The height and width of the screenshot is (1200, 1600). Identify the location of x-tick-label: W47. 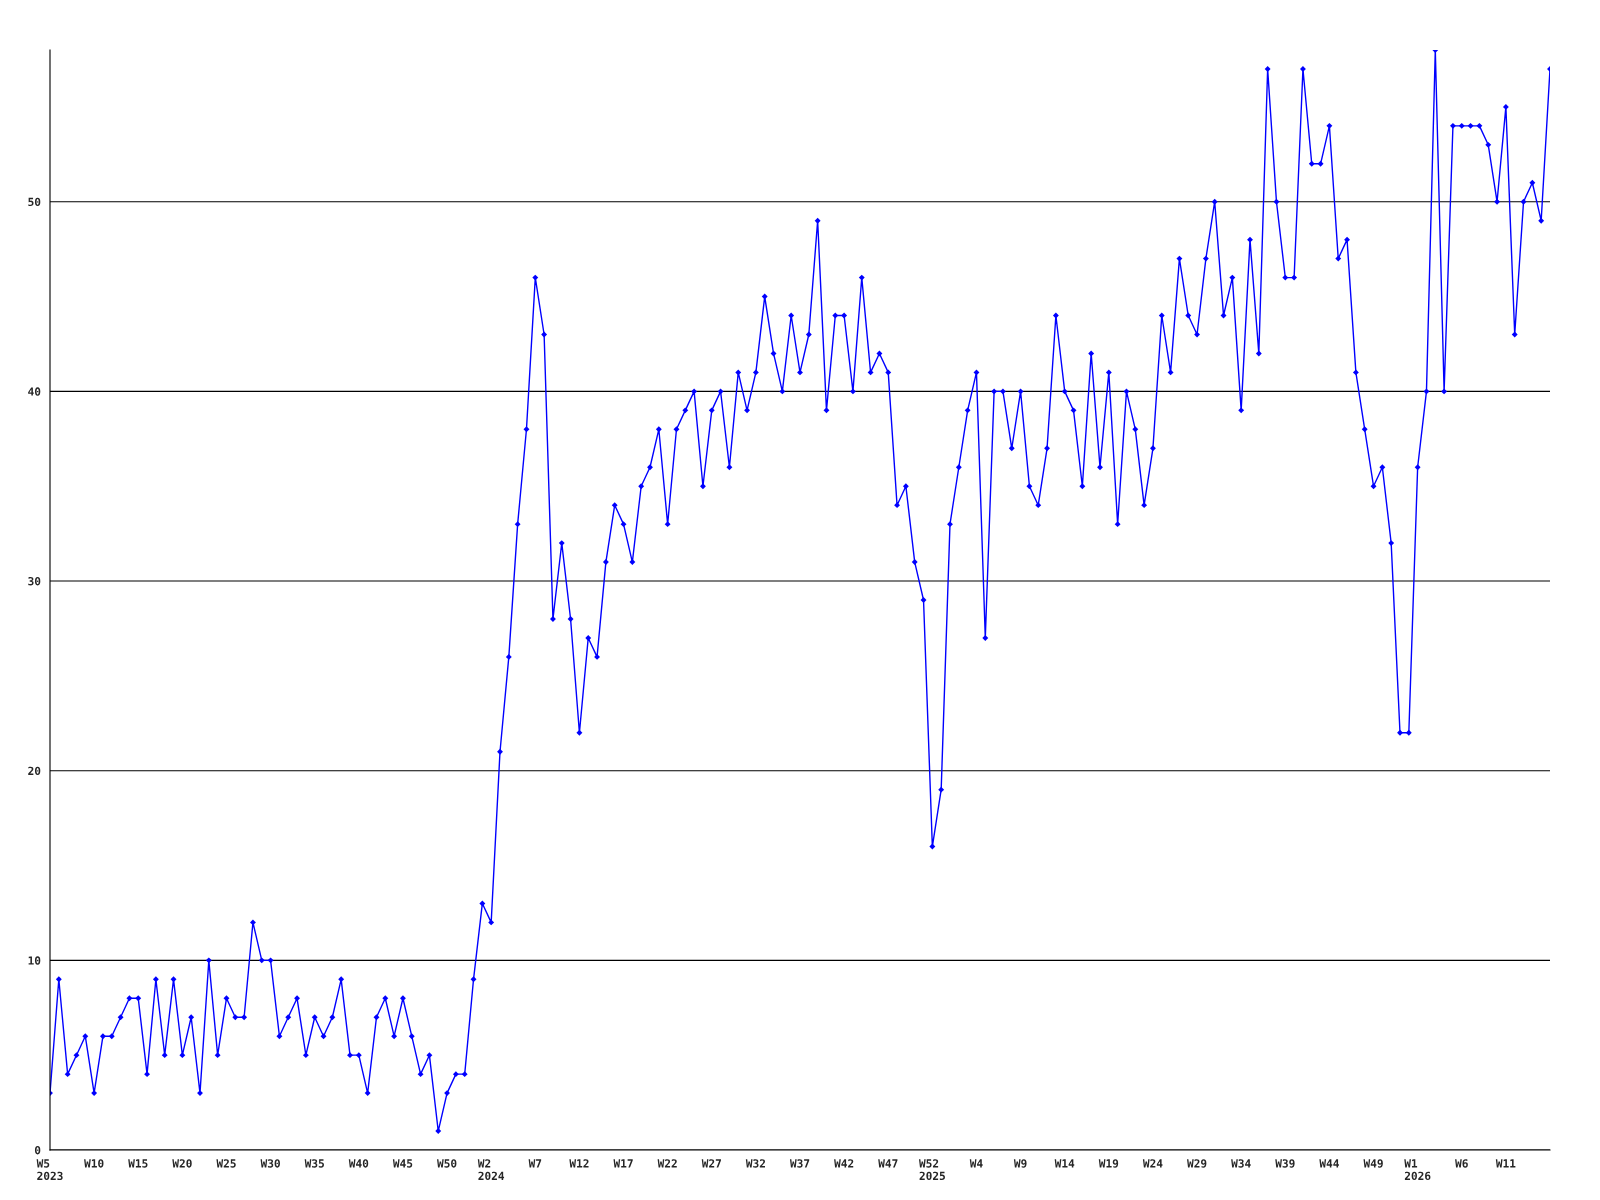
(888, 1163).